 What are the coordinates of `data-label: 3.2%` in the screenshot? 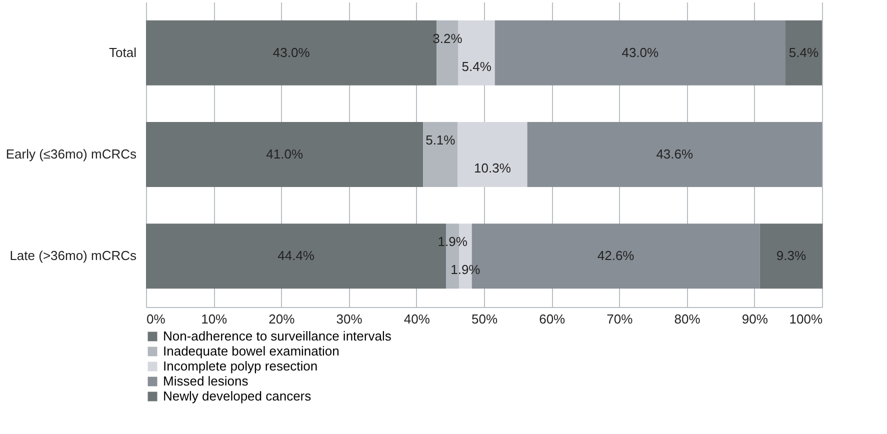 It's located at (447, 38).